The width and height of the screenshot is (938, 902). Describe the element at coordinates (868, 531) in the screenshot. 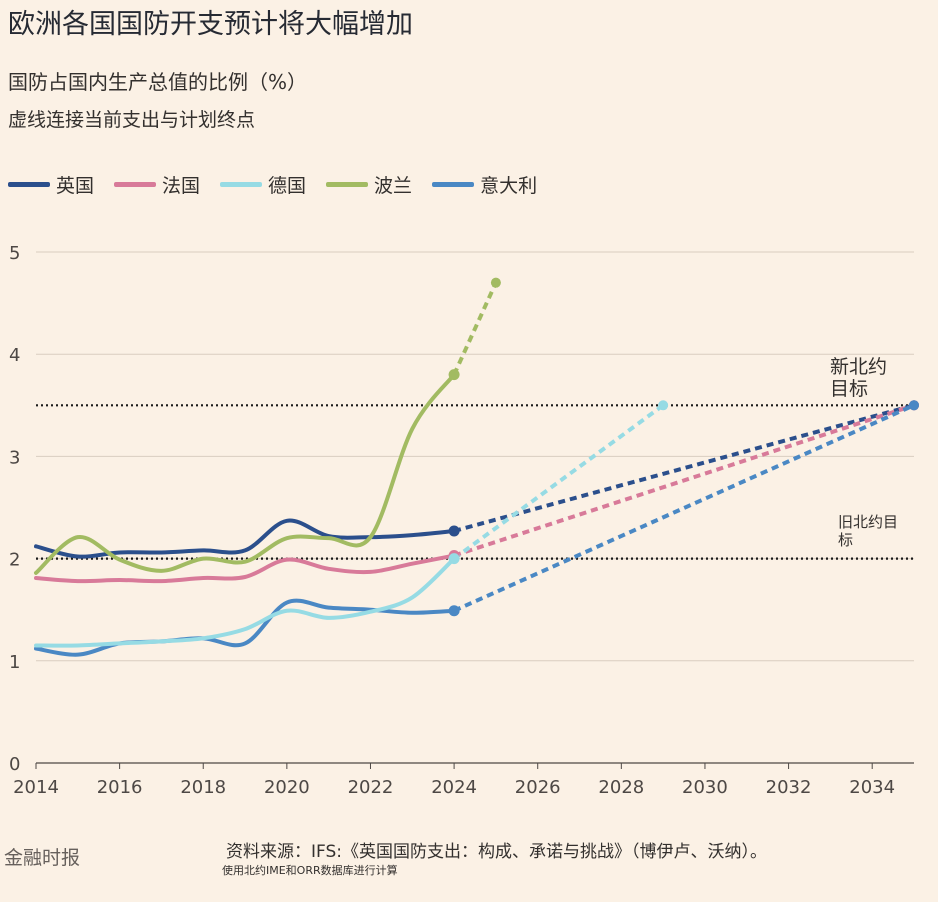

I see `reference-line-label: 旧北约目标` at that location.